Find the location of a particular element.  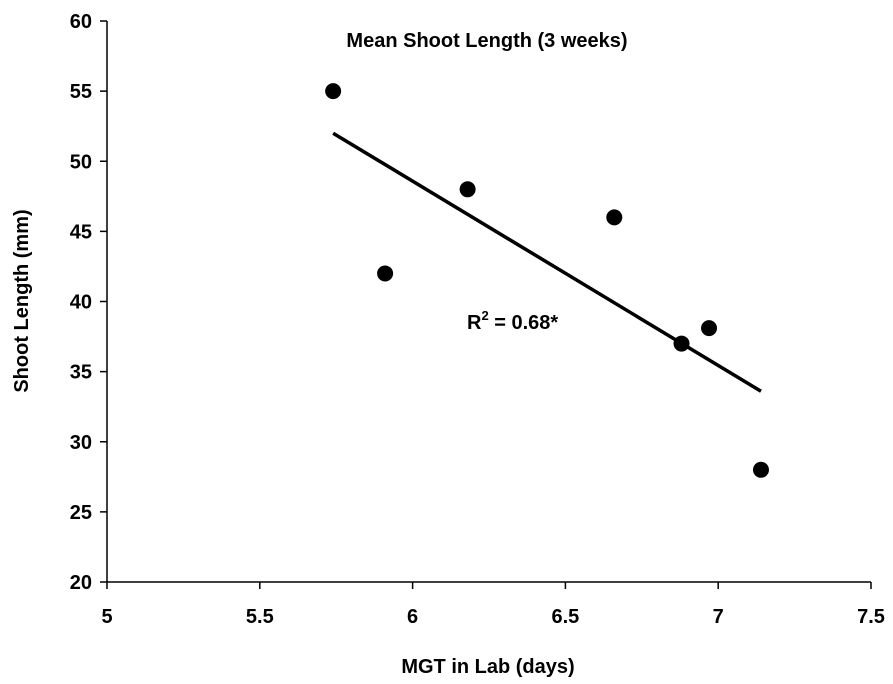

y-tick-label: 45 is located at coordinates (81, 232).